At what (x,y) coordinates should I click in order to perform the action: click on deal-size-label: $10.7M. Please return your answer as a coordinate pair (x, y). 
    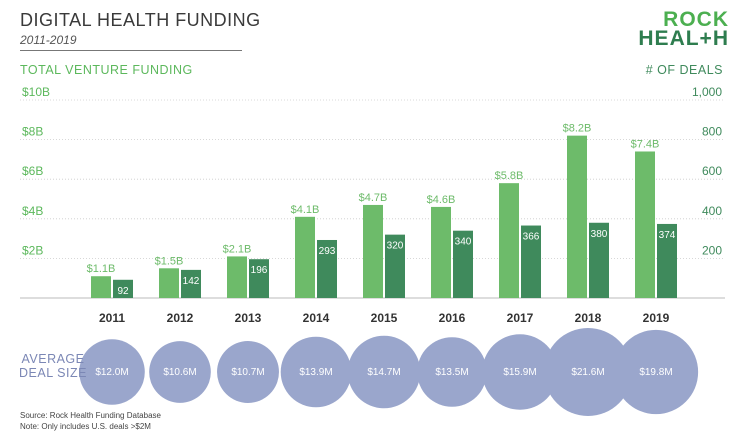
    Looking at the image, I should click on (247, 372).